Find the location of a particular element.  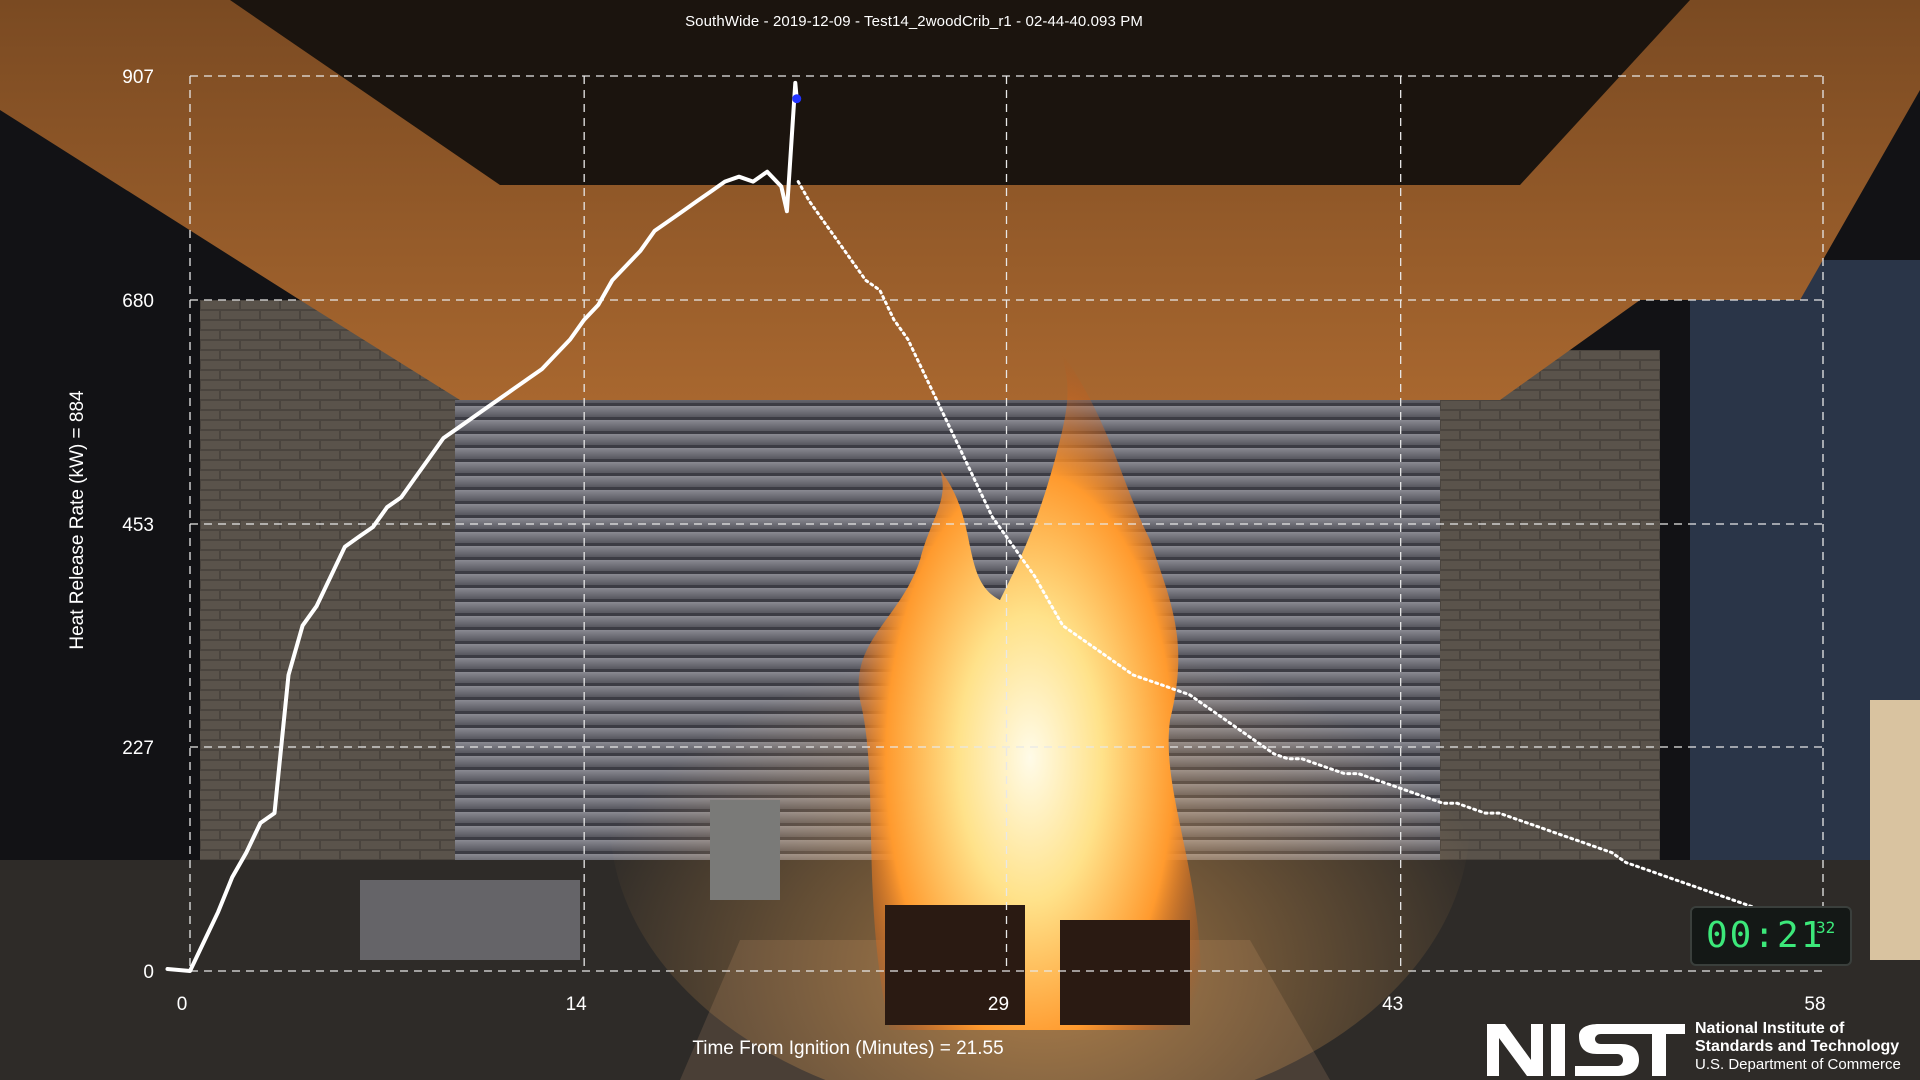

y-axis-label: Heat Release Rate (kW) = 884 is located at coordinates (77, 520).